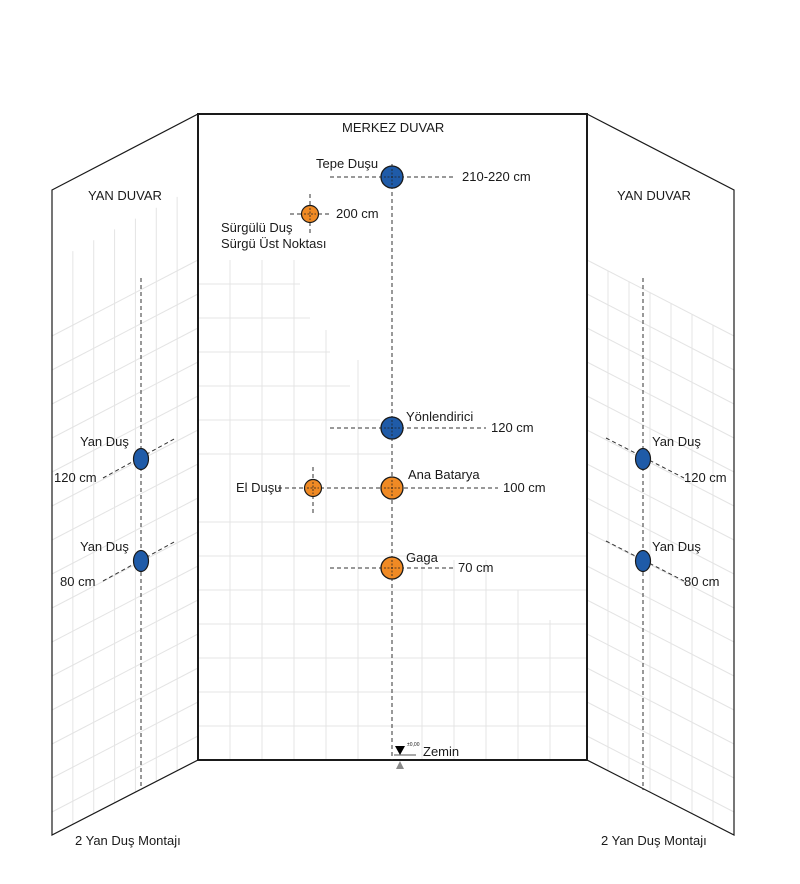 Image resolution: width=800 pixels, height=884 pixels. What do you see at coordinates (676, 546) in the screenshot?
I see `right-lower-side-shower-label: Yan Duş` at bounding box center [676, 546].